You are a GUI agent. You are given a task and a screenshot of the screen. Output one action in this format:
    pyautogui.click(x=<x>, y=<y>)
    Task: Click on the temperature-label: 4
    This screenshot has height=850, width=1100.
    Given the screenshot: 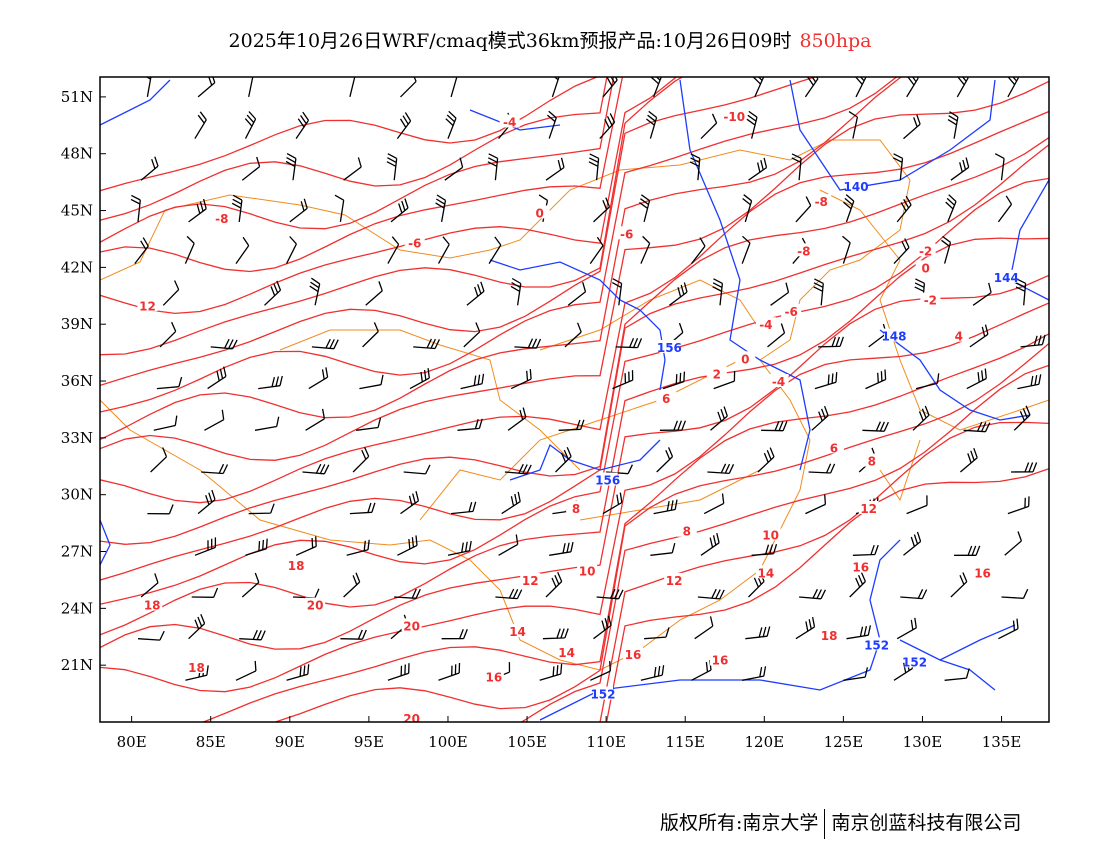 What is the action you would take?
    pyautogui.click(x=959, y=337)
    